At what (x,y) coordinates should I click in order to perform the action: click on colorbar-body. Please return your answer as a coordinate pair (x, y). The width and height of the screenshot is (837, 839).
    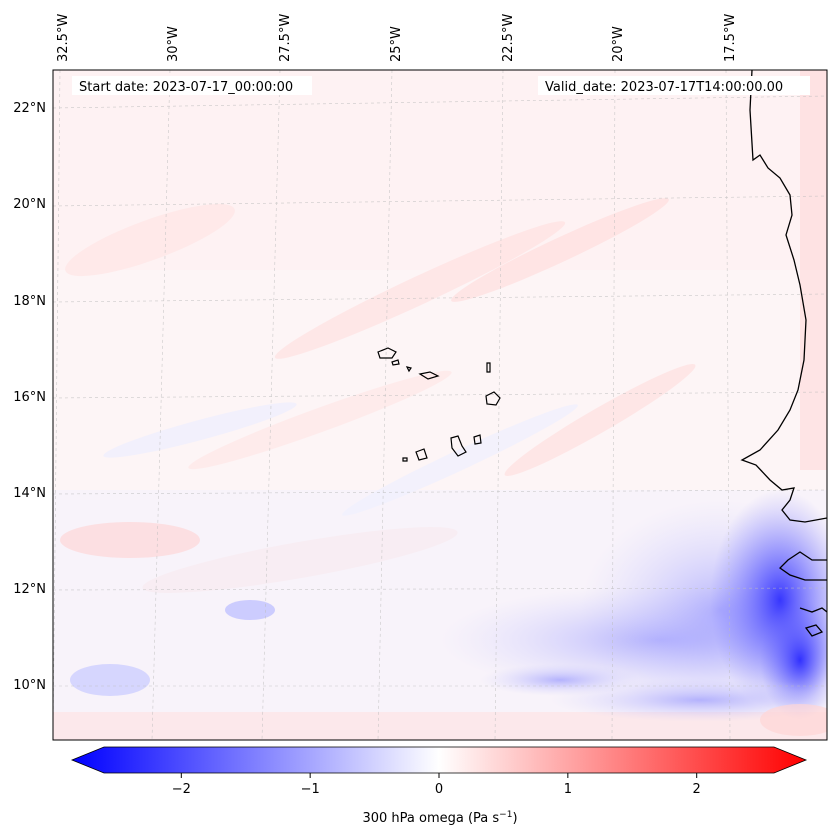
    Looking at the image, I should click on (439, 760).